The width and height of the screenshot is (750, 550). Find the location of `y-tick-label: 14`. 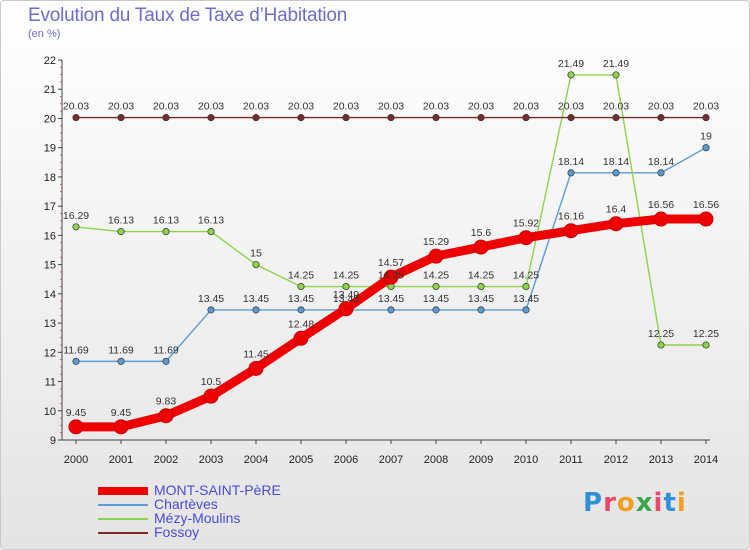

y-tick-label: 14 is located at coordinates (50, 295).